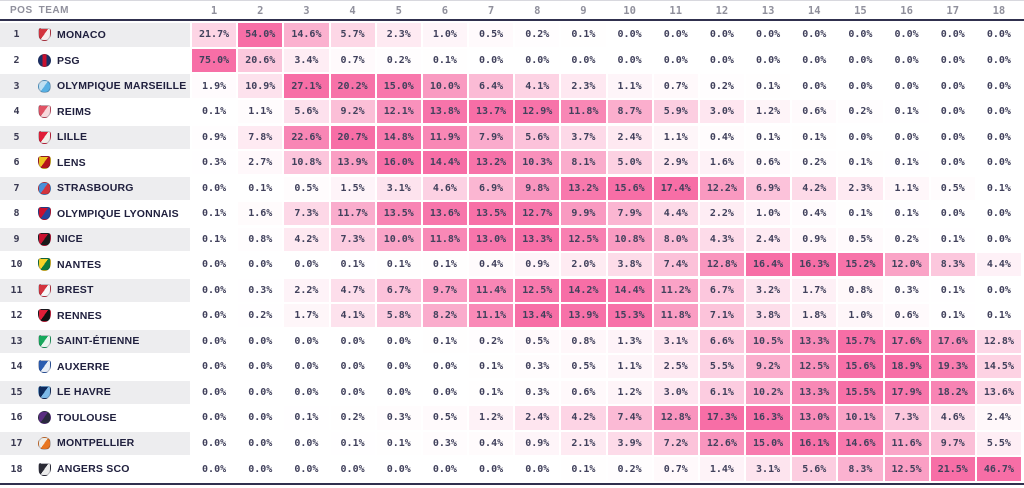  What do you see at coordinates (814, 341) in the screenshot?
I see `probability-cell: 13.3%` at bounding box center [814, 341].